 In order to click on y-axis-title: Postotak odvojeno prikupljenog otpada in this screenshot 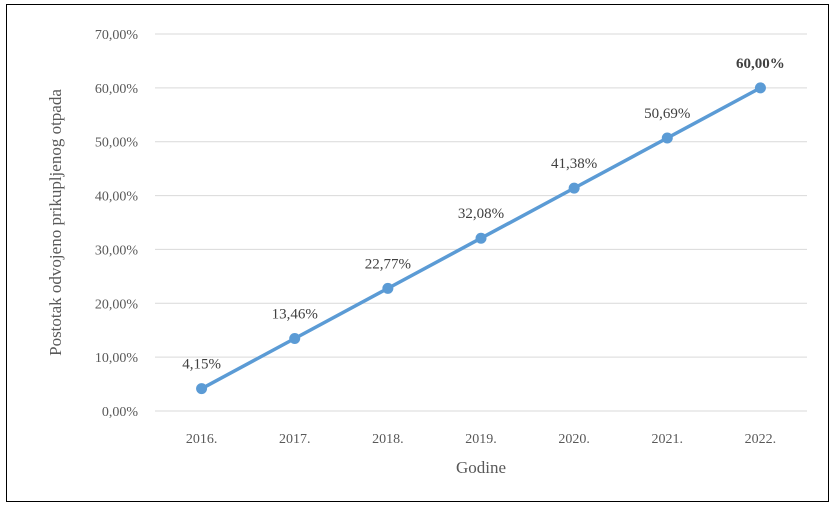, I will do `click(55, 222)`.